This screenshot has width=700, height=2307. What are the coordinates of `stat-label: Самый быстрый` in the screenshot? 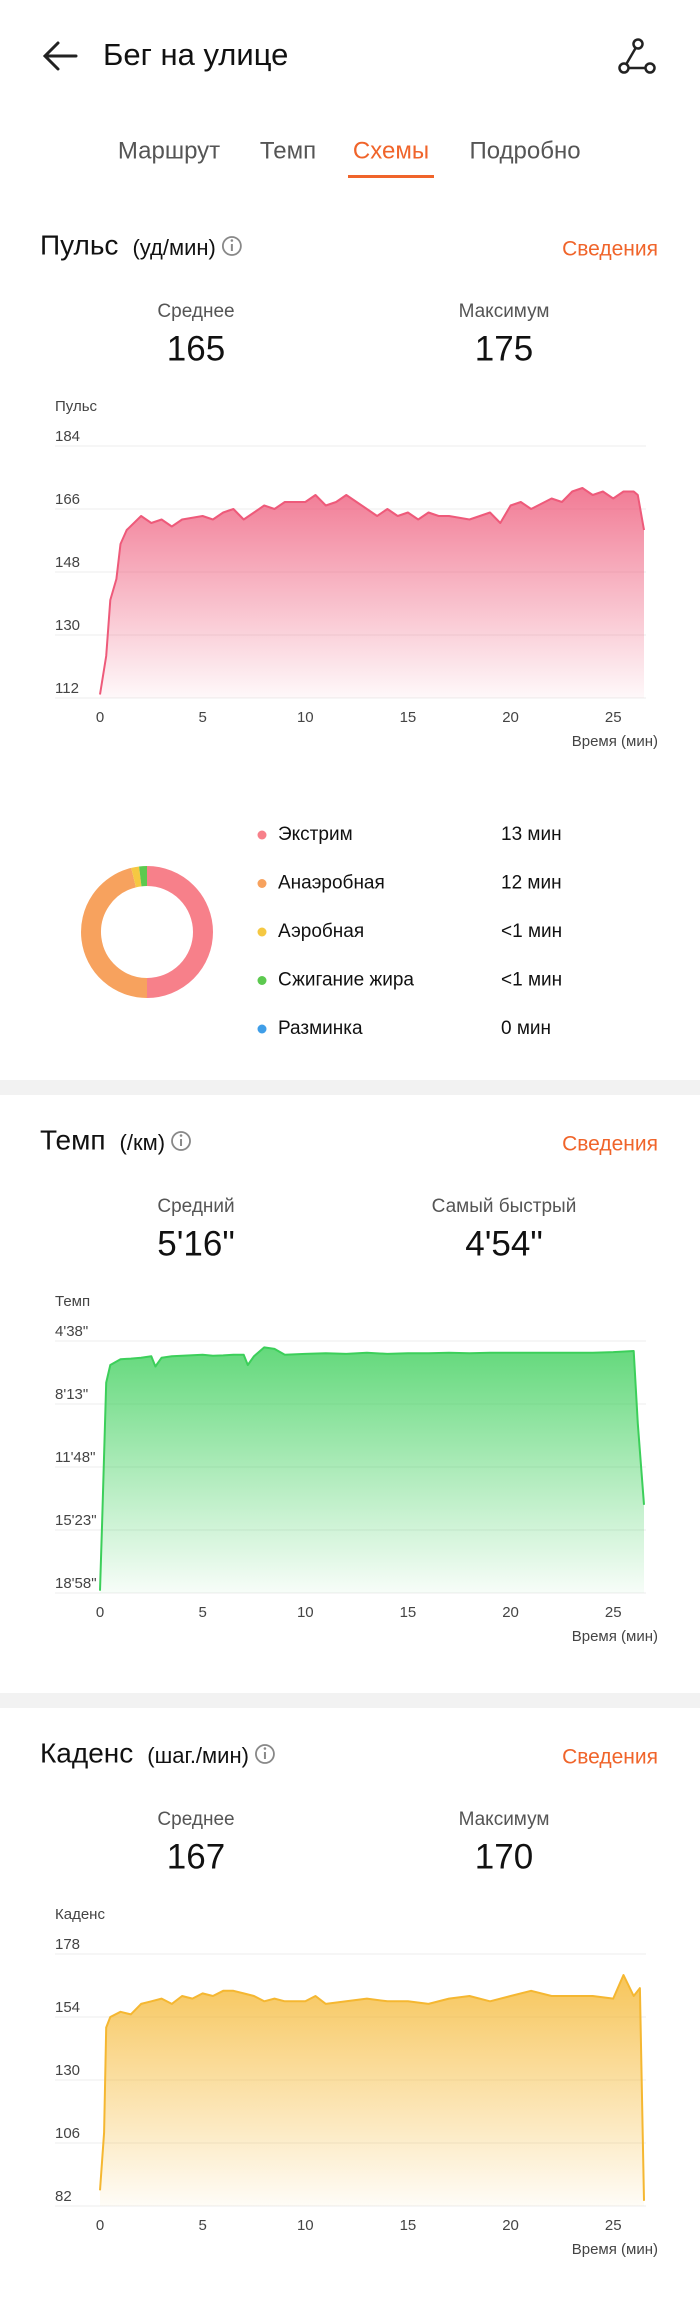 It's located at (504, 1206).